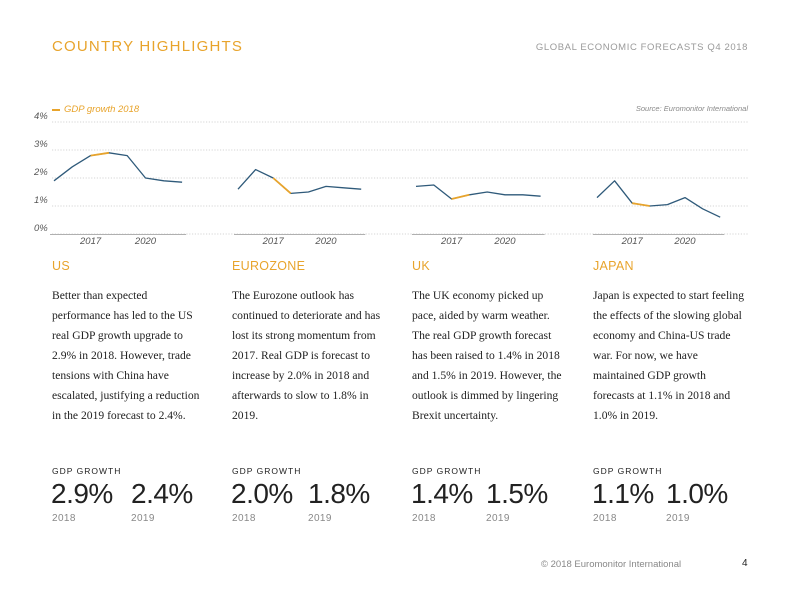  I want to click on page-title: COUNTRY HIGHLIGHTS, so click(148, 46).